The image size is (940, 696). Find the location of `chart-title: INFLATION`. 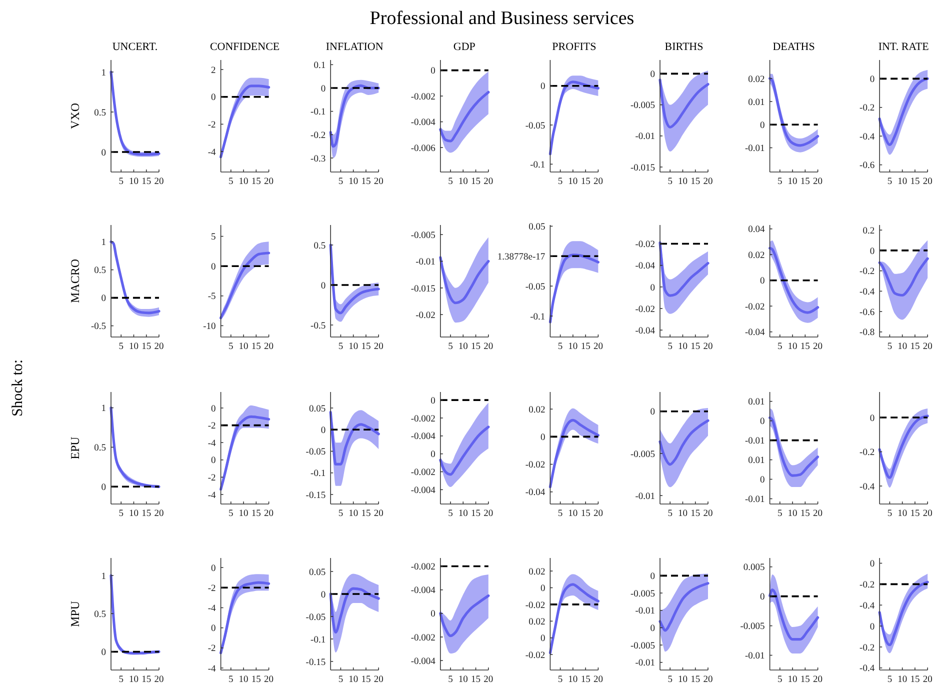

chart-title: INFLATION is located at coordinates (355, 47).